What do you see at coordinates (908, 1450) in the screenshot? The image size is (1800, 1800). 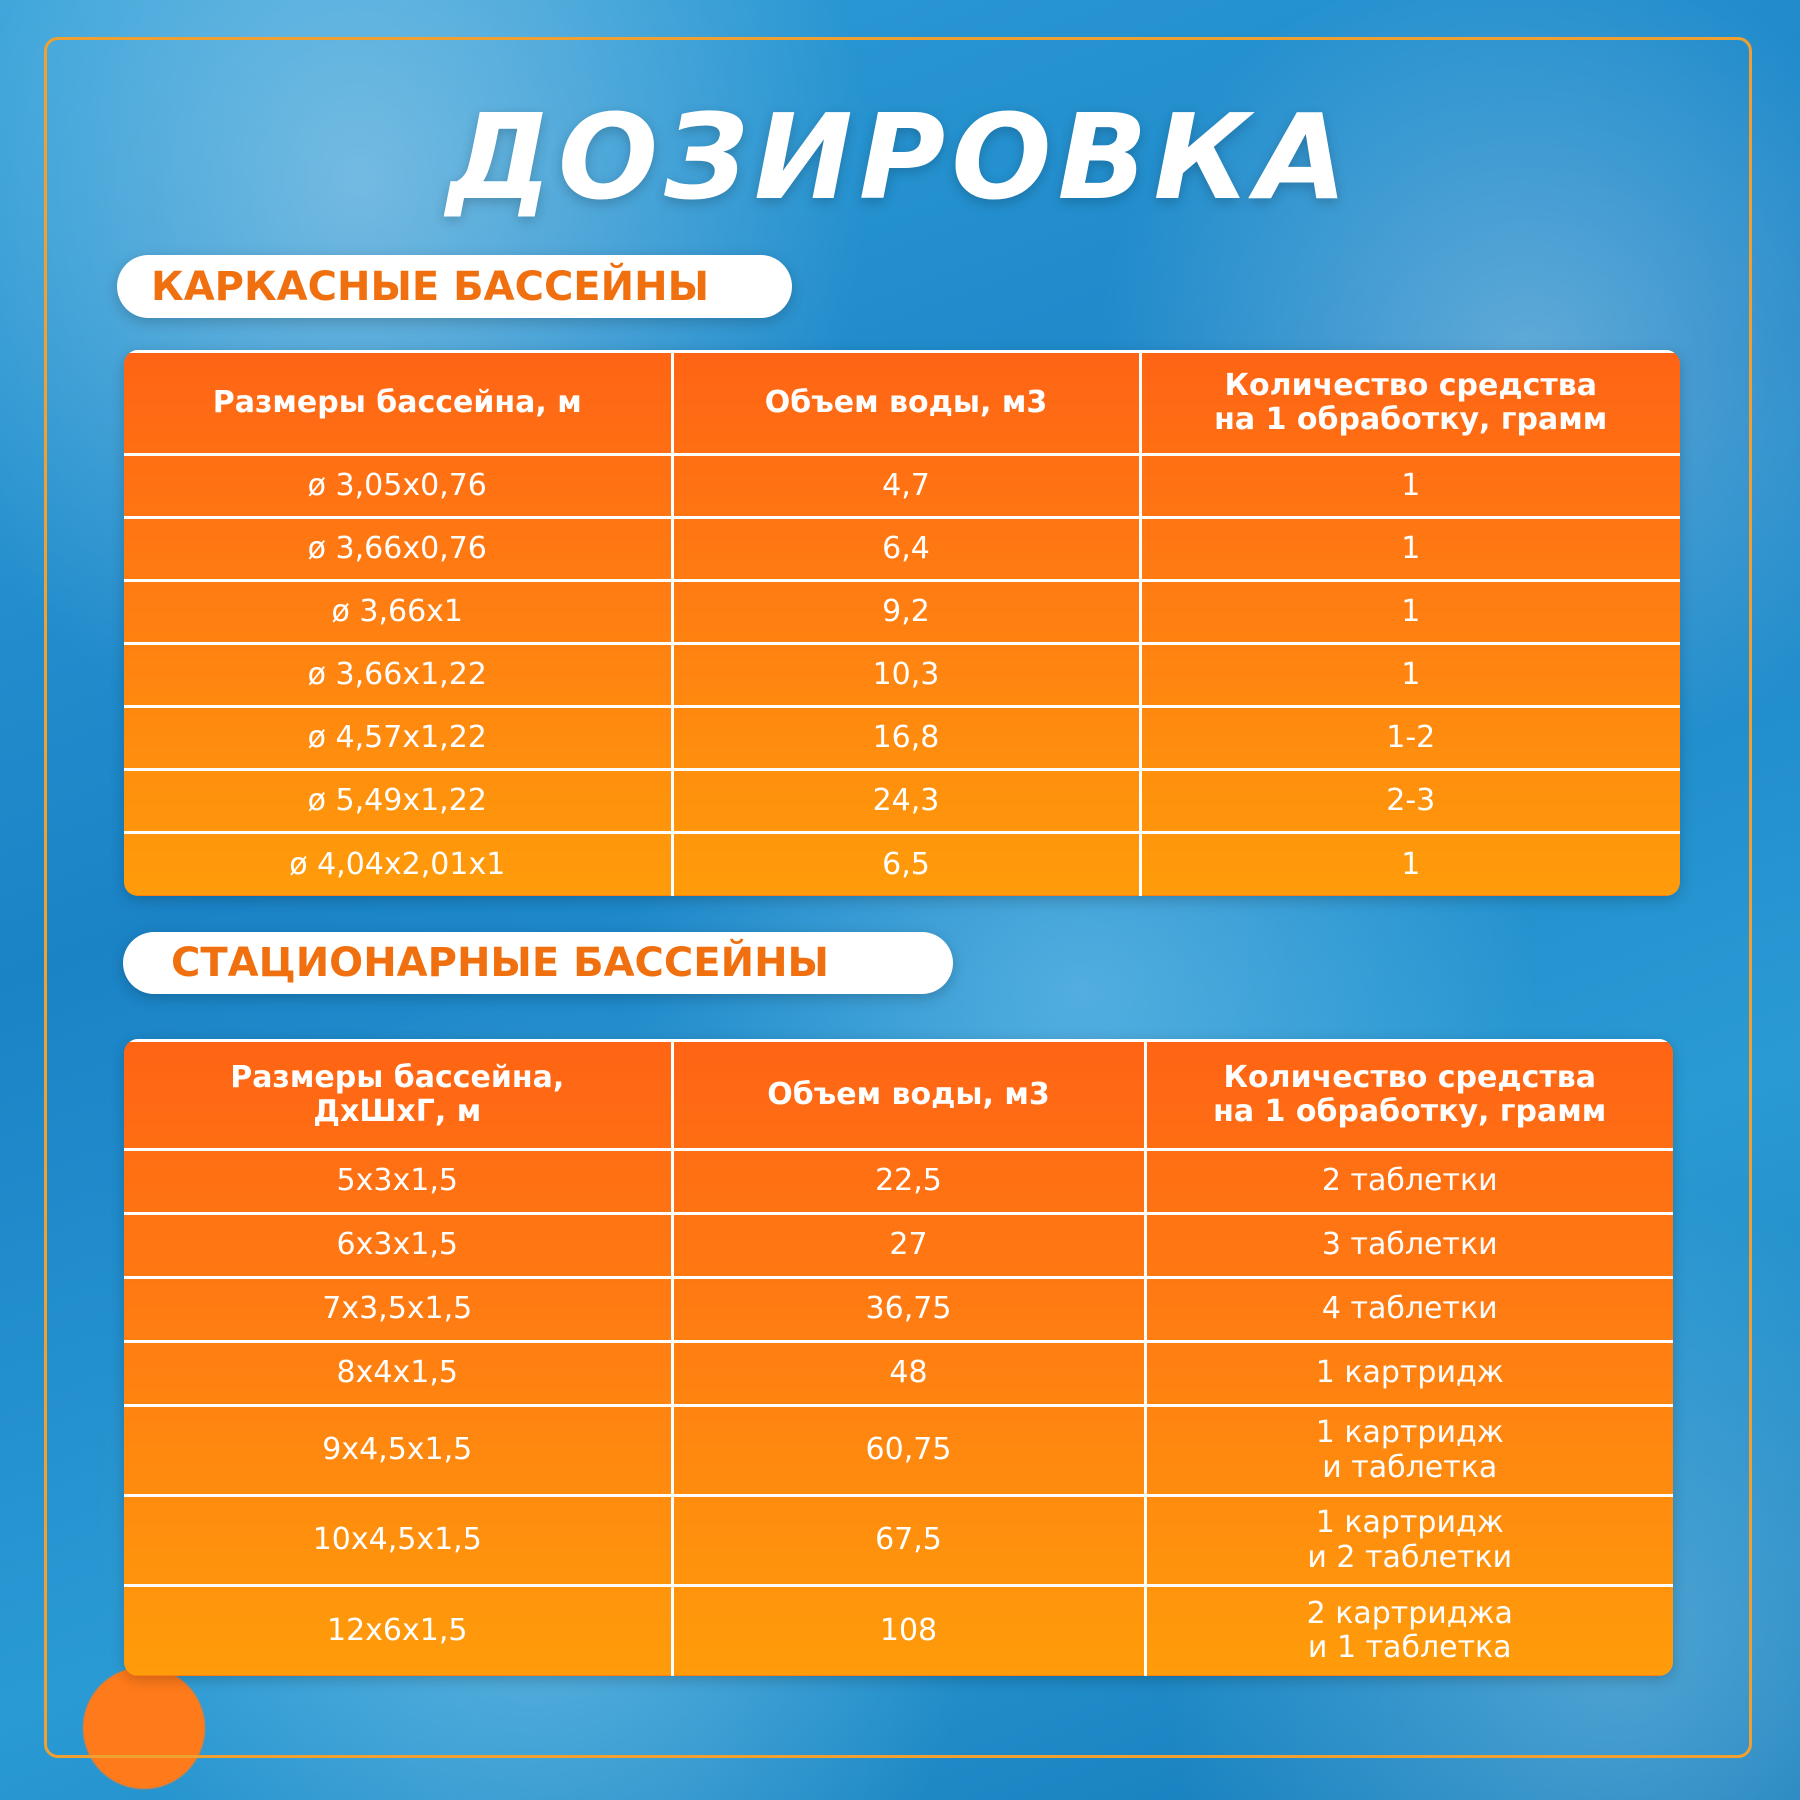 I see `table-cell: 60,75` at bounding box center [908, 1450].